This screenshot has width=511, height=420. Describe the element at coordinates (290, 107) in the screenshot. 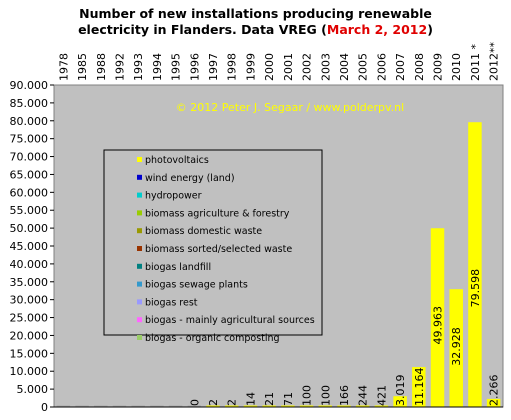

I see `watermark-text: © 2012 Peter J. Segaar / www.polderpv.nl` at that location.